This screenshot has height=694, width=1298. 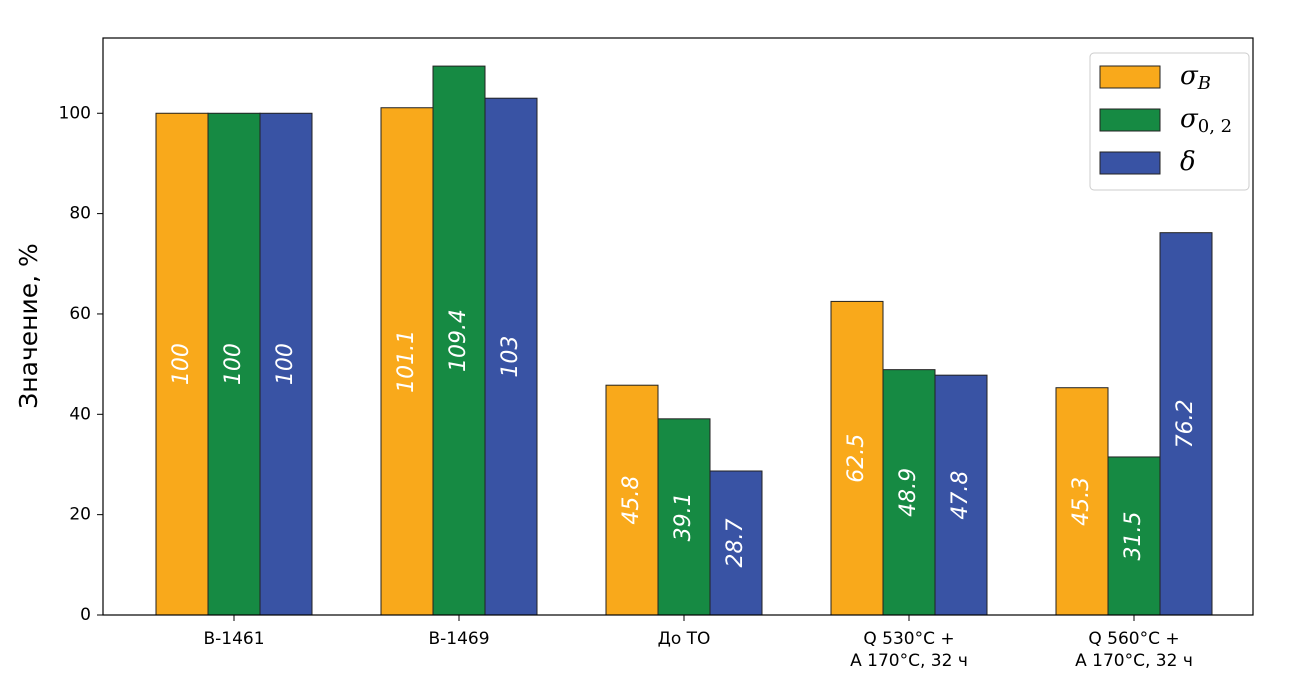 I want to click on value-label: 31.5, so click(x=1133, y=535).